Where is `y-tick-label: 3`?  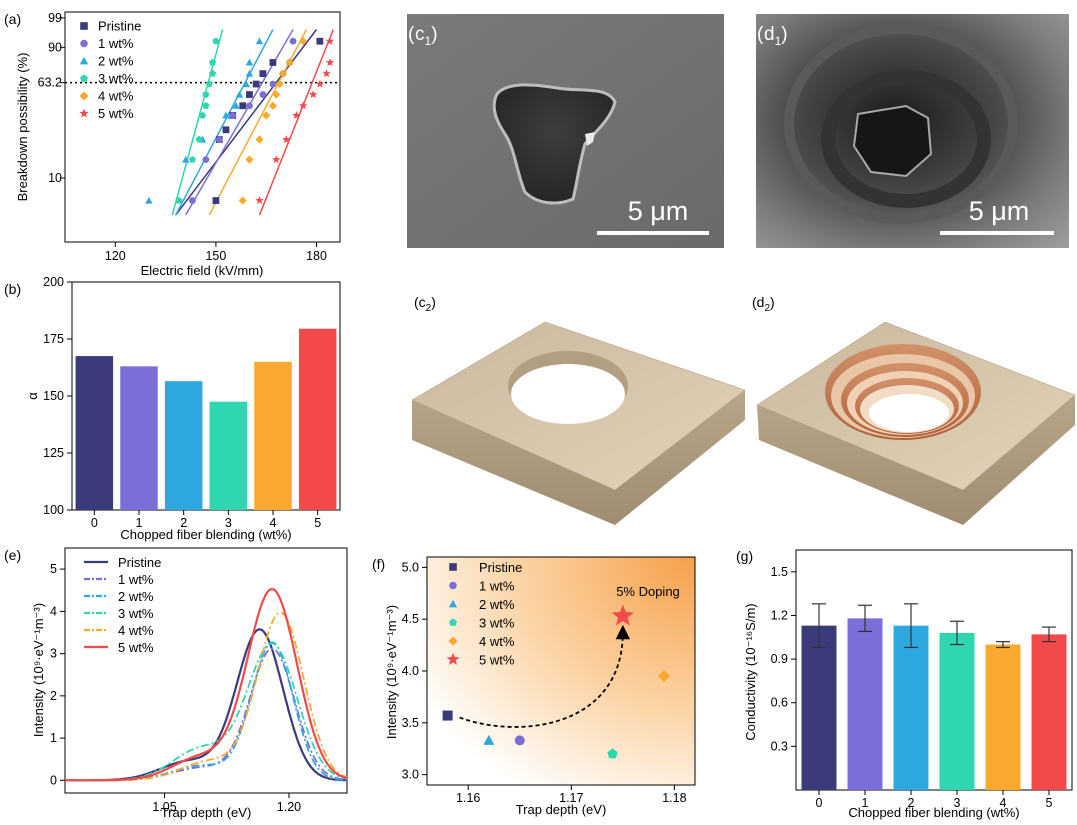 y-tick-label: 3 is located at coordinates (53, 654).